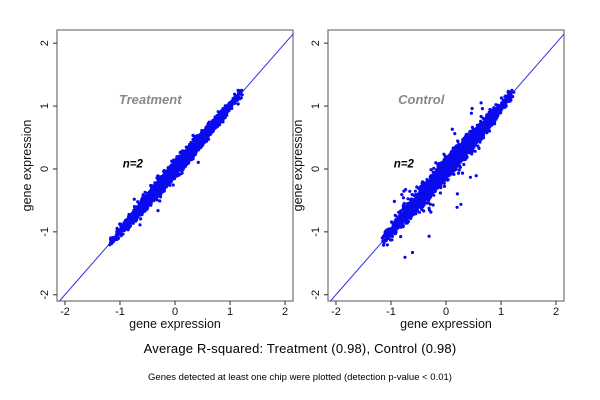 The image size is (600, 400). What do you see at coordinates (421, 99) in the screenshot?
I see `panel-title: Control` at bounding box center [421, 99].